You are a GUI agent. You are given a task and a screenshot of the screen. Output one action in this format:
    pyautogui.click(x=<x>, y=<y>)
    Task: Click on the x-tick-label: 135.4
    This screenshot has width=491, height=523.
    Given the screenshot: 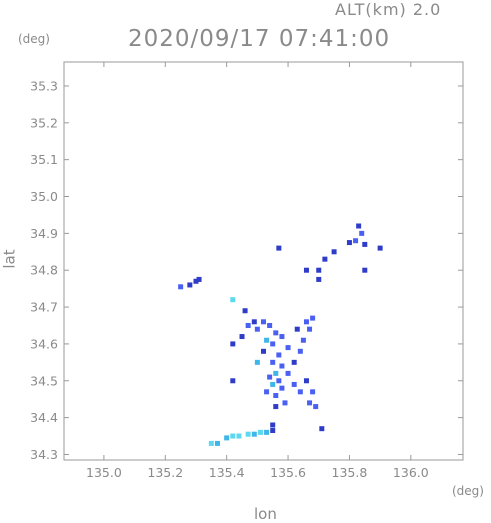 What is the action you would take?
    pyautogui.click(x=227, y=472)
    